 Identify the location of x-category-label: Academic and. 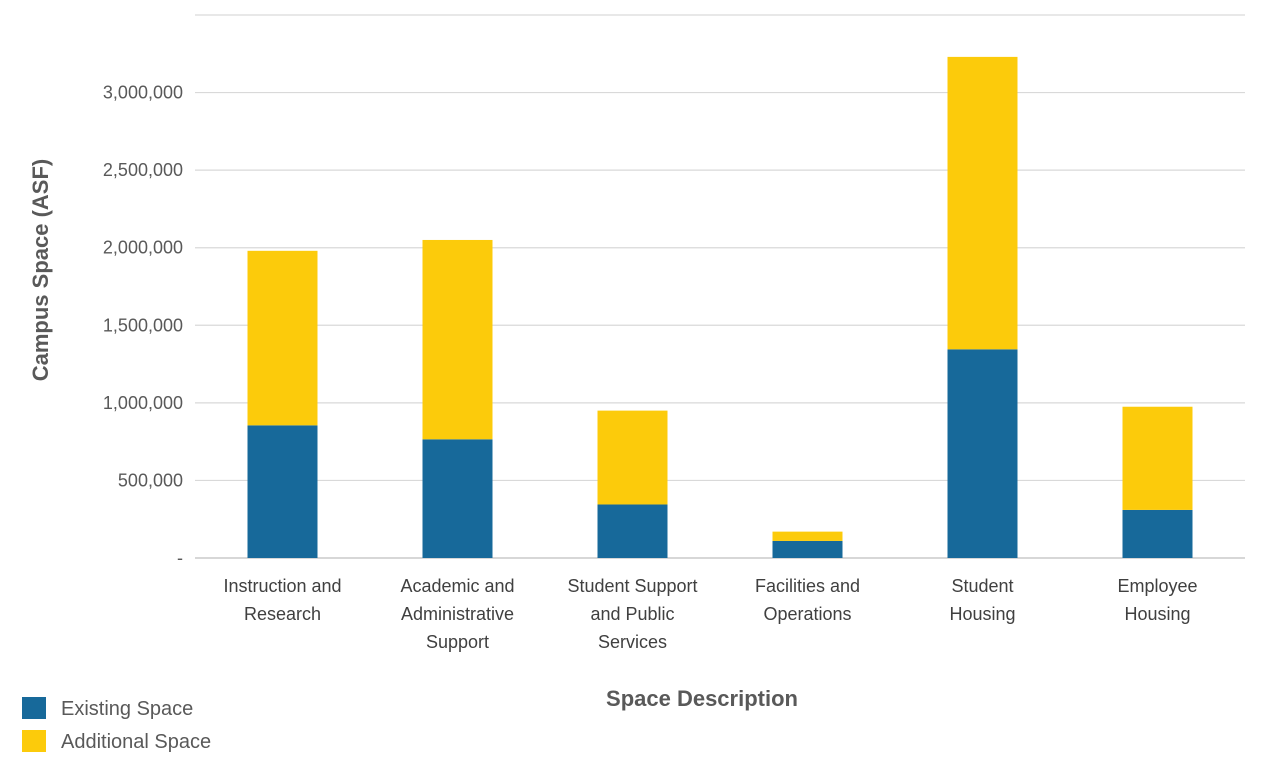
(457, 586).